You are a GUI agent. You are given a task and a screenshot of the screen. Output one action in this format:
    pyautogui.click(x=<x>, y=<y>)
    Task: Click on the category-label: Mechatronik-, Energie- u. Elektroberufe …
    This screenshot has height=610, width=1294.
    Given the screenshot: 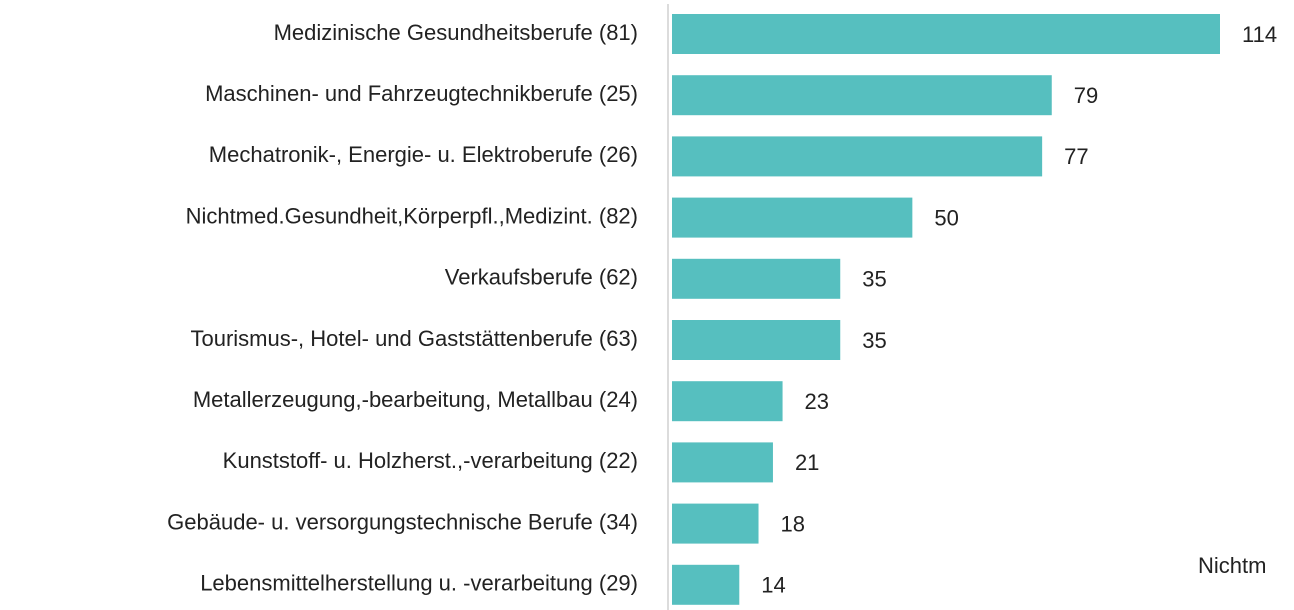 What is the action you would take?
    pyautogui.click(x=423, y=154)
    